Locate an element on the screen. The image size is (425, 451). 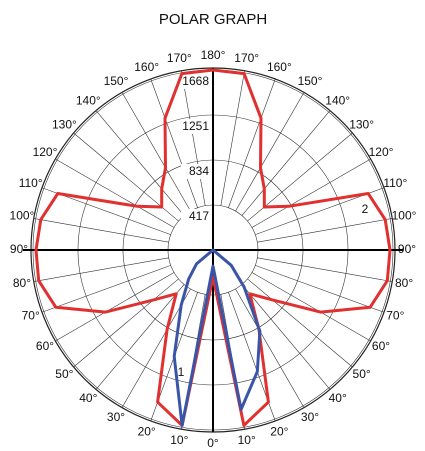
r-tick-label: 1251 is located at coordinates (195, 126).